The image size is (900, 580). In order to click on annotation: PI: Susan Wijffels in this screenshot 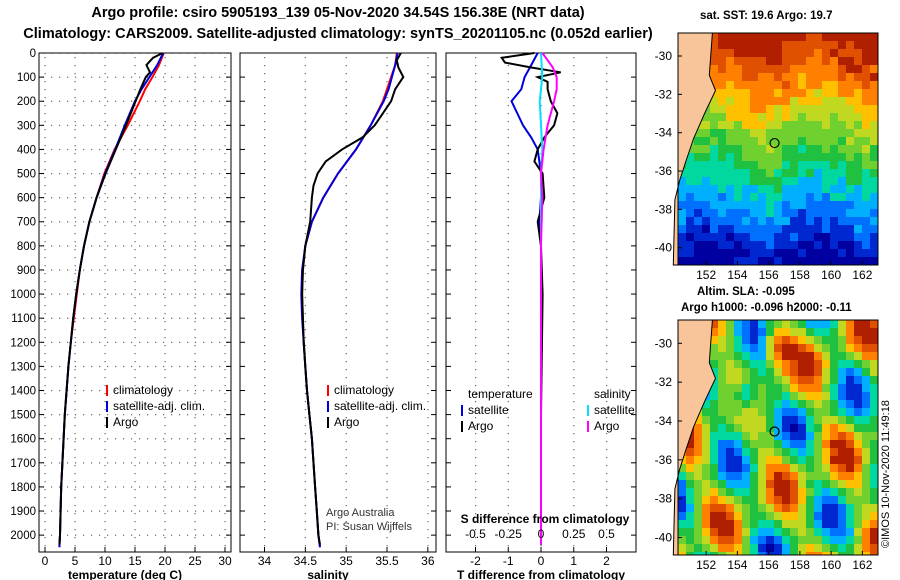, I will do `click(369, 527)`.